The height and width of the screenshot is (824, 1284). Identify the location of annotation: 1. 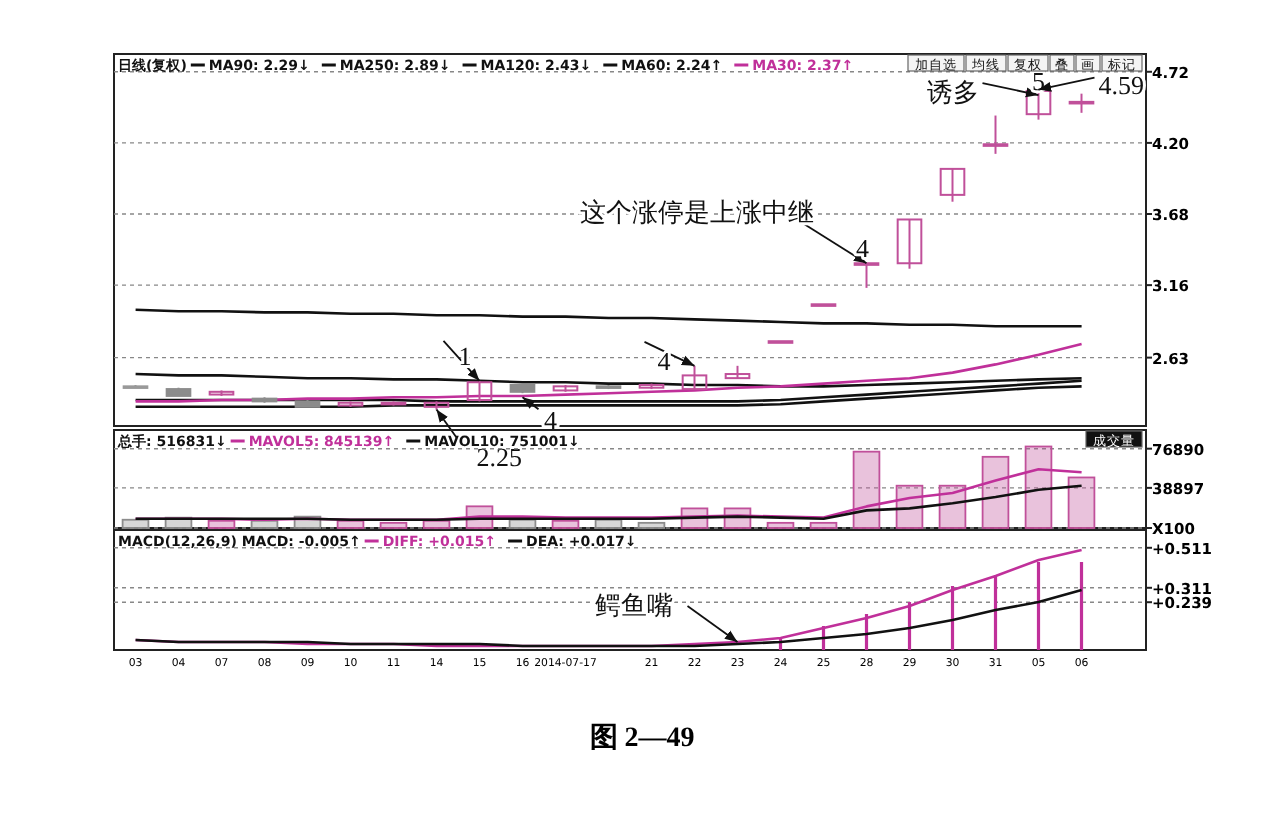
(465, 355).